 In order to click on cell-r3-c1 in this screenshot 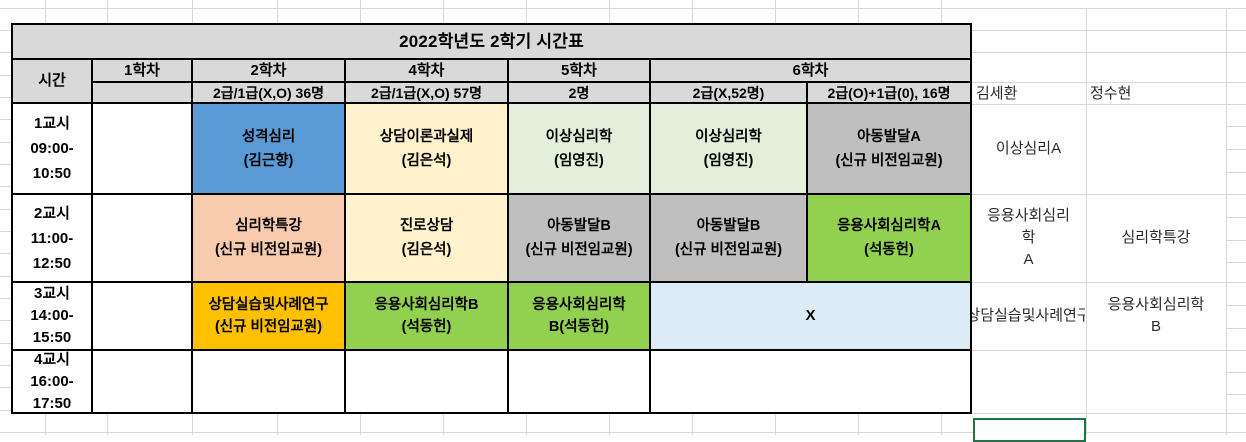, I will do `click(142, 316)`.